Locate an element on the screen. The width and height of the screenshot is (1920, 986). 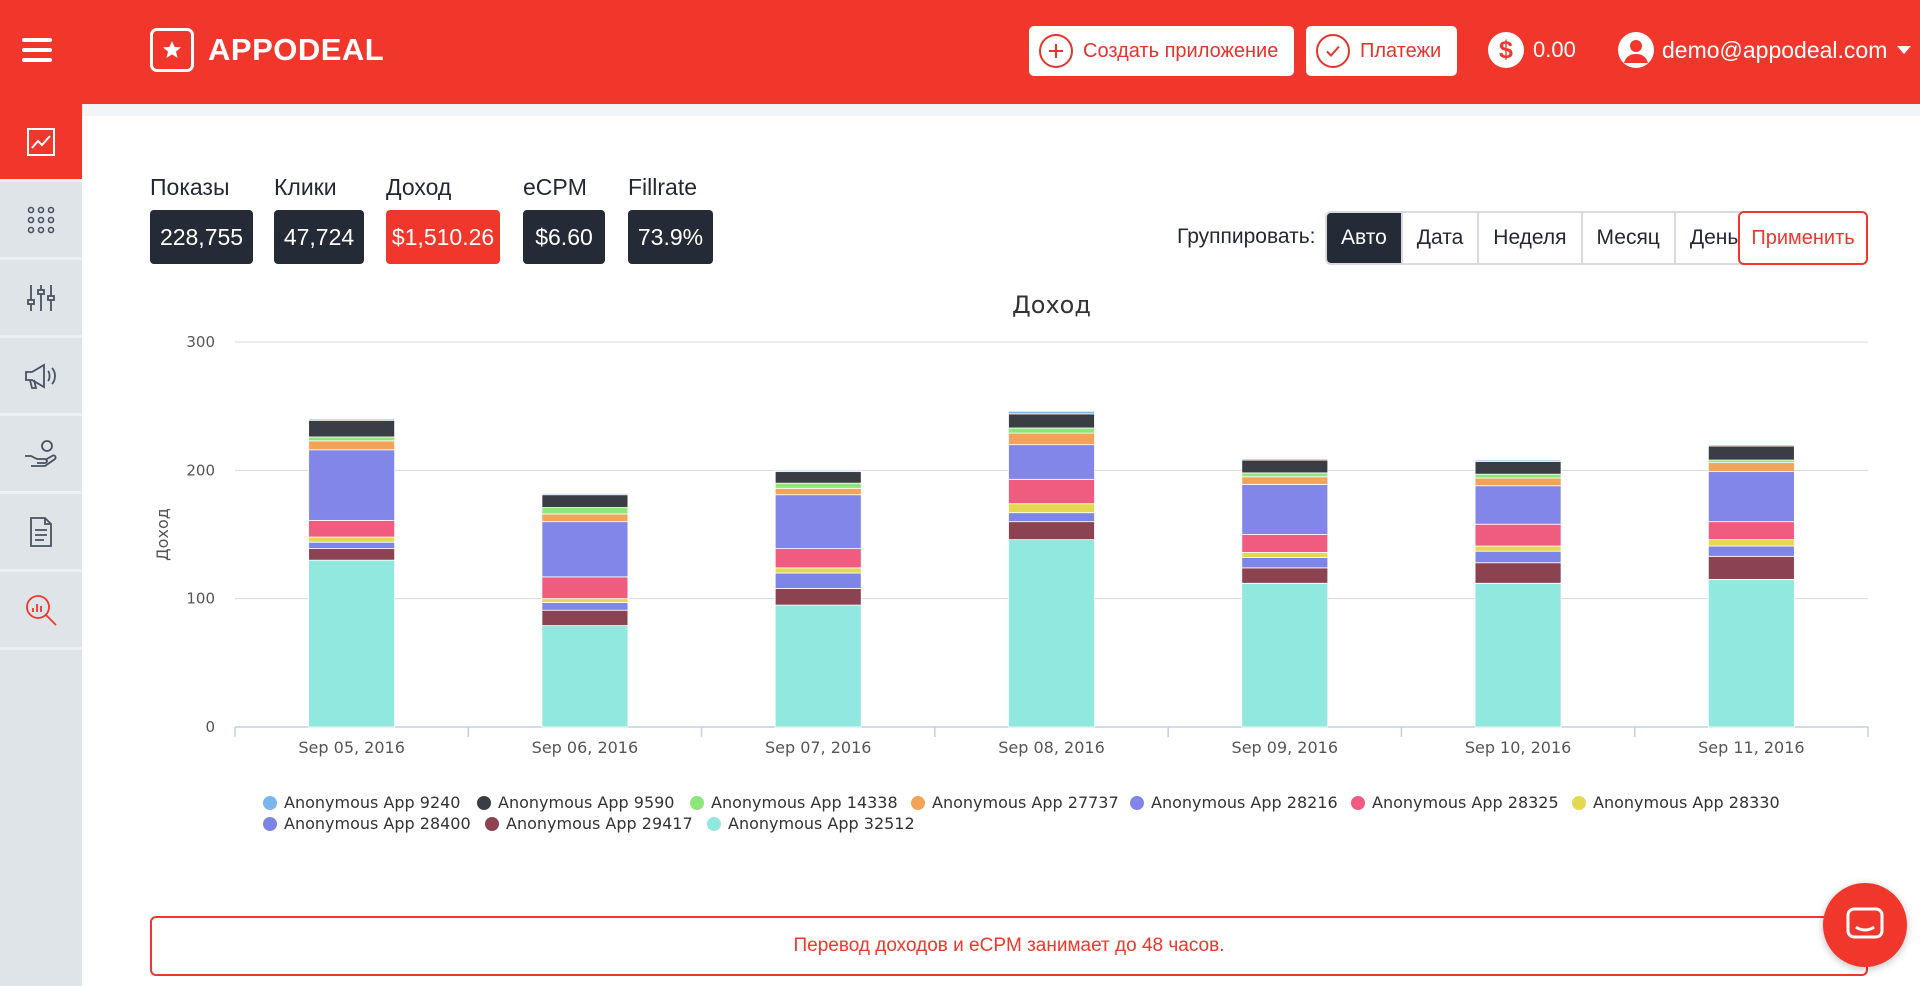
chat-icon is located at coordinates (1865, 923).